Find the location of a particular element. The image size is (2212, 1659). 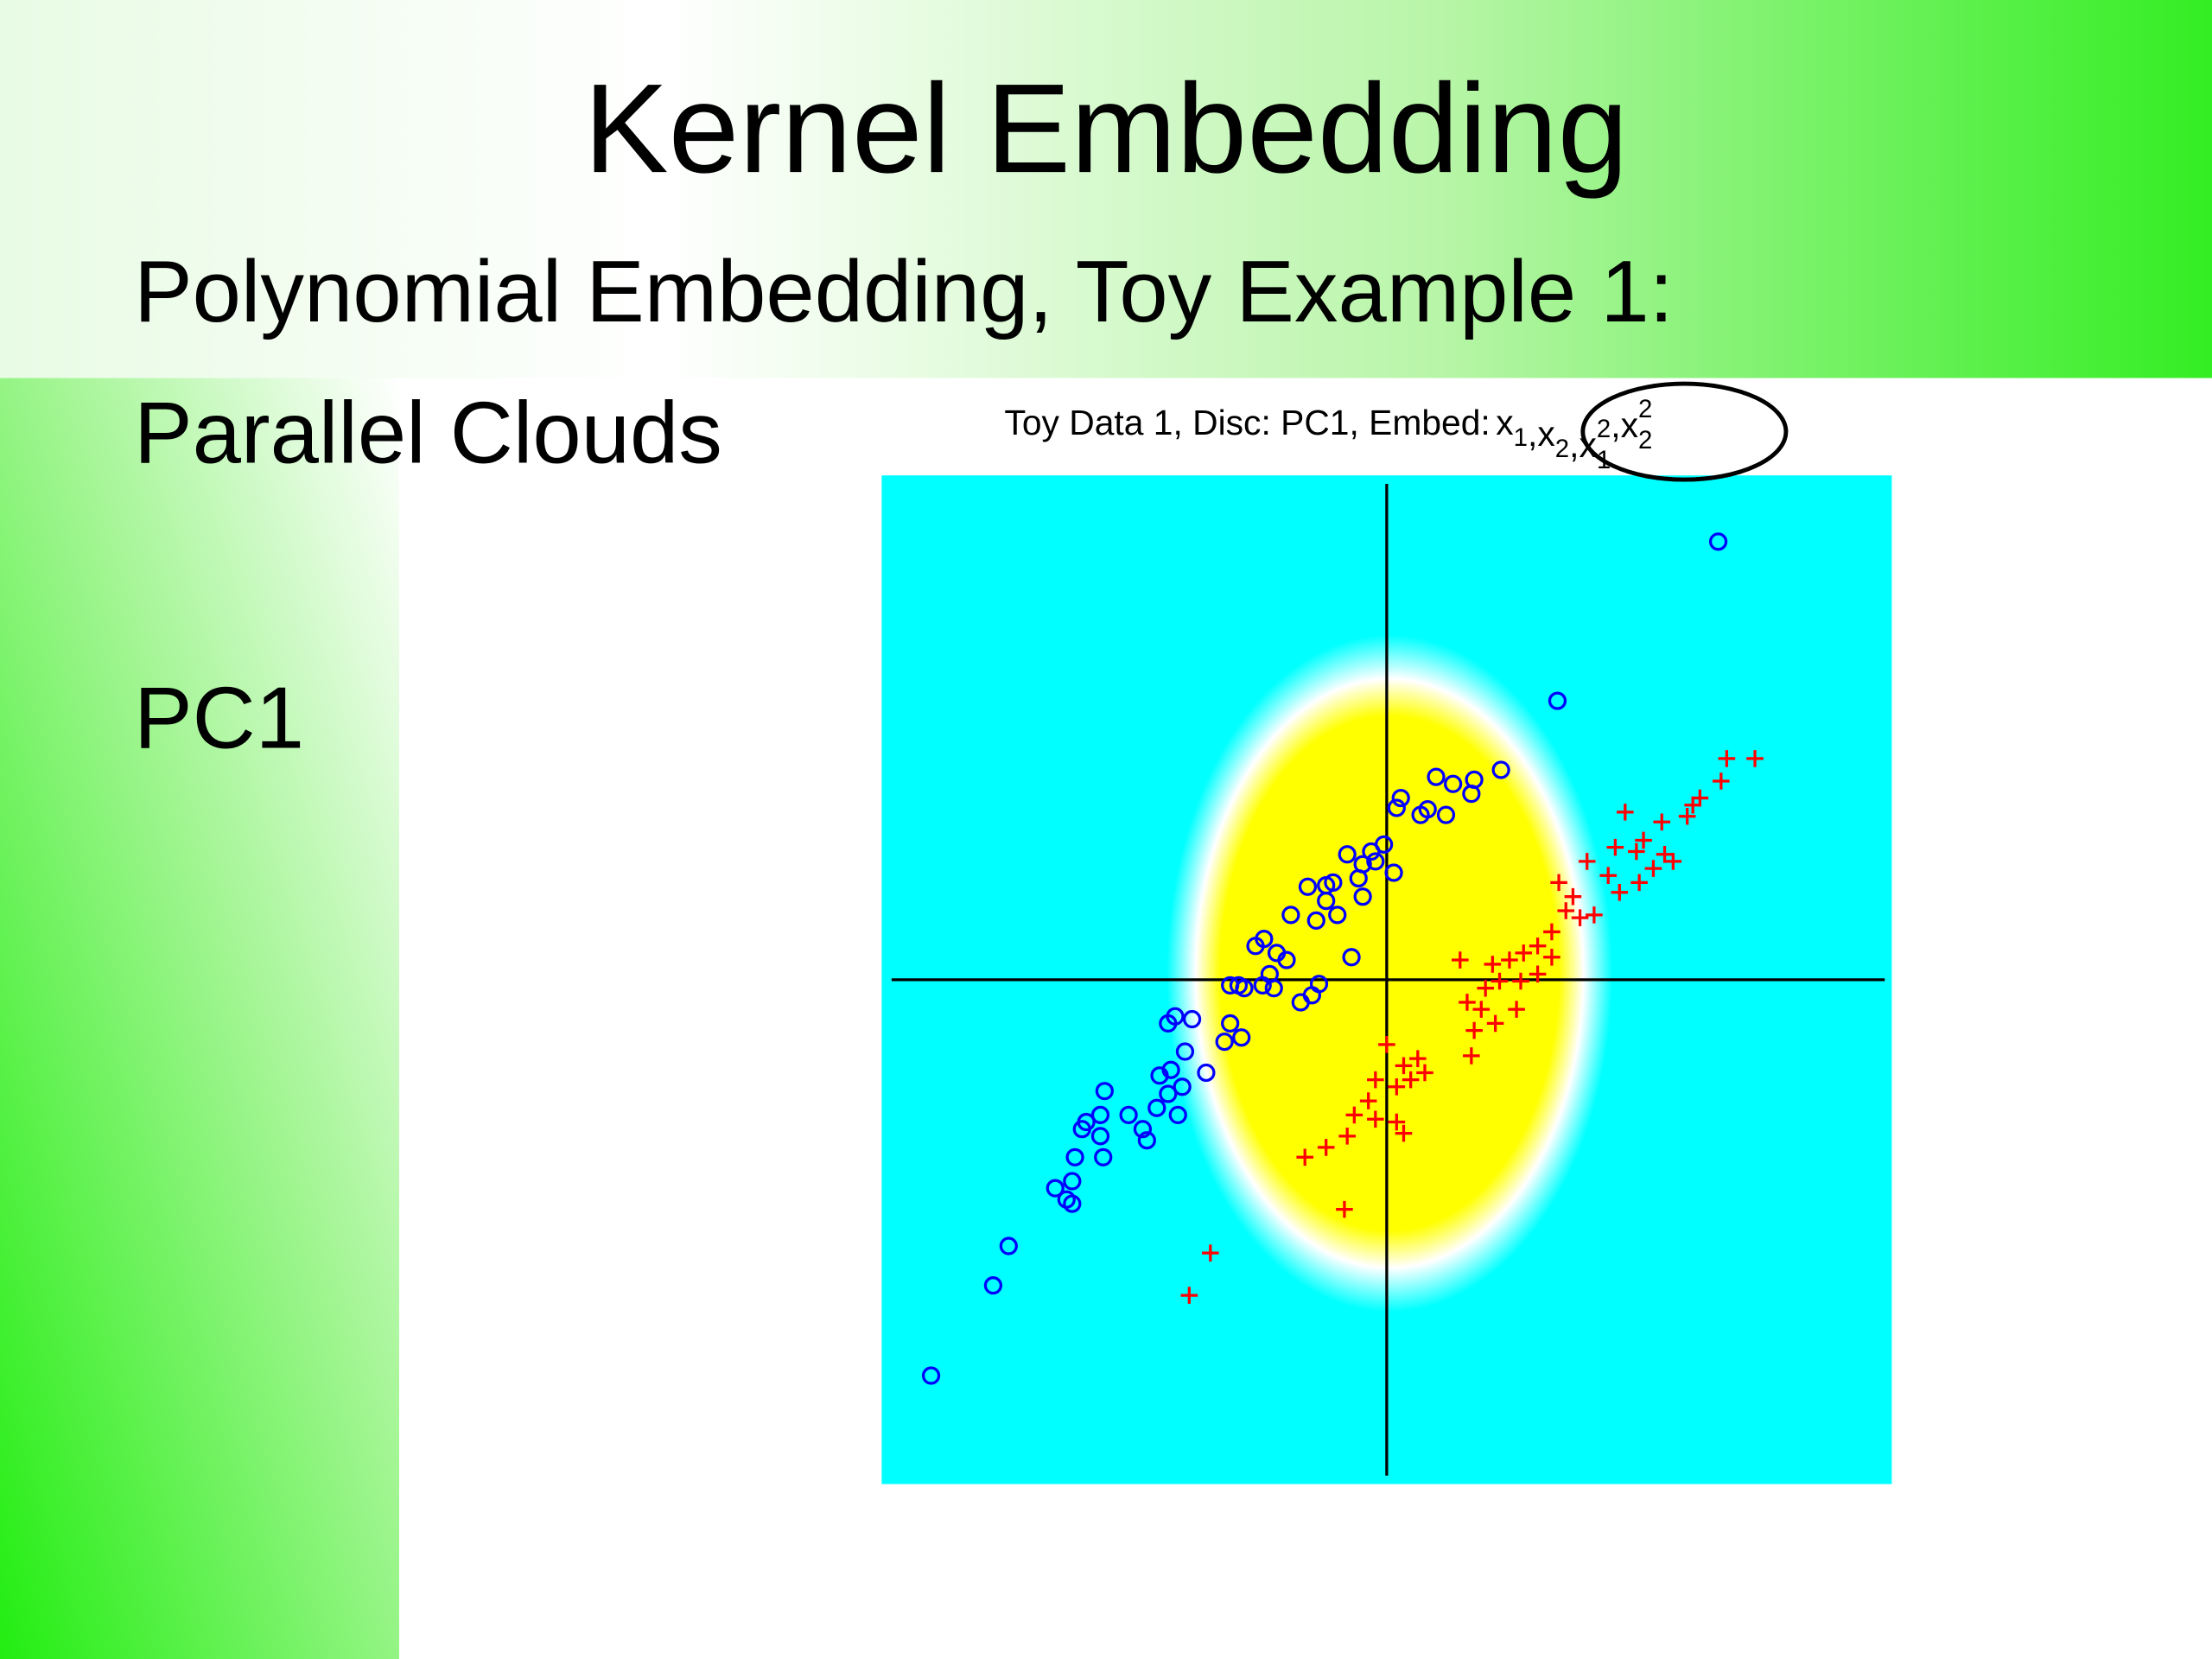

slide-line: Polynomial Embedding, Toy Example 1: is located at coordinates (904, 291).